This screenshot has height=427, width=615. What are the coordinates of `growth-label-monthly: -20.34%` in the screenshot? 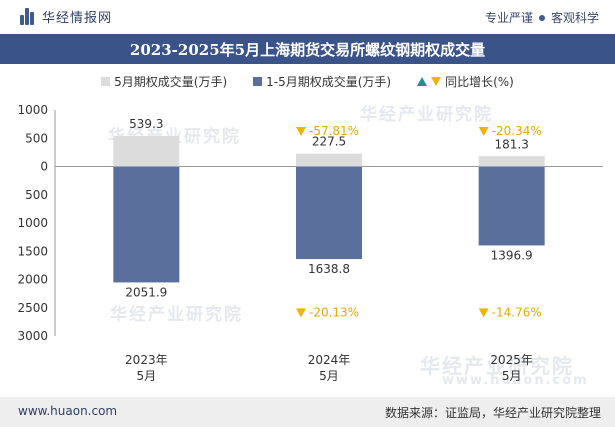 It's located at (517, 131).